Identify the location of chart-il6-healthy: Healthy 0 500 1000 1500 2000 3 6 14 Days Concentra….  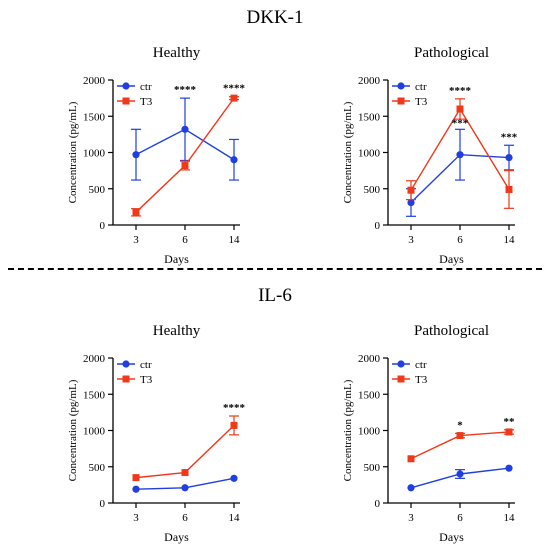
(156, 433).